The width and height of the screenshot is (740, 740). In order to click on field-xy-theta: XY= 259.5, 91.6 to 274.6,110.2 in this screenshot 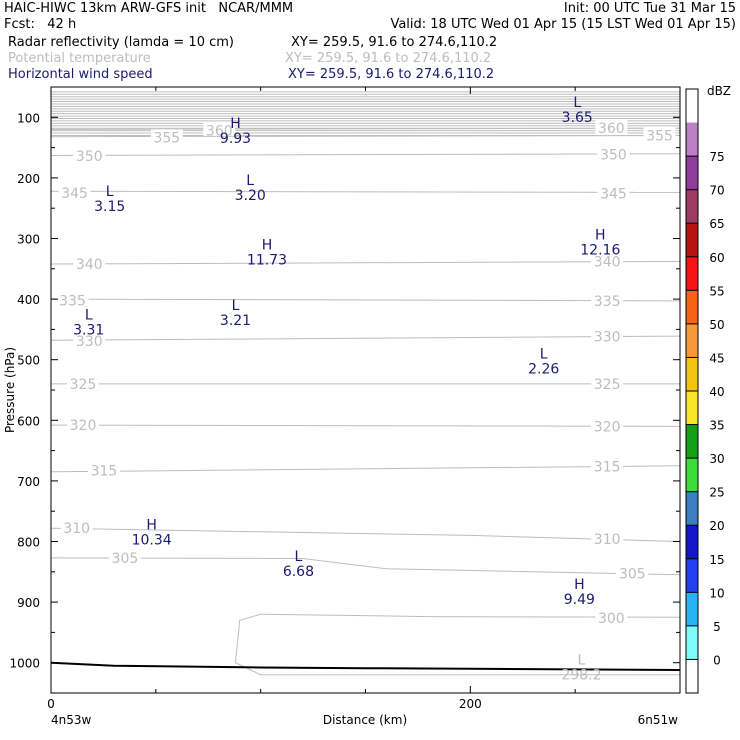, I will do `click(388, 58)`.